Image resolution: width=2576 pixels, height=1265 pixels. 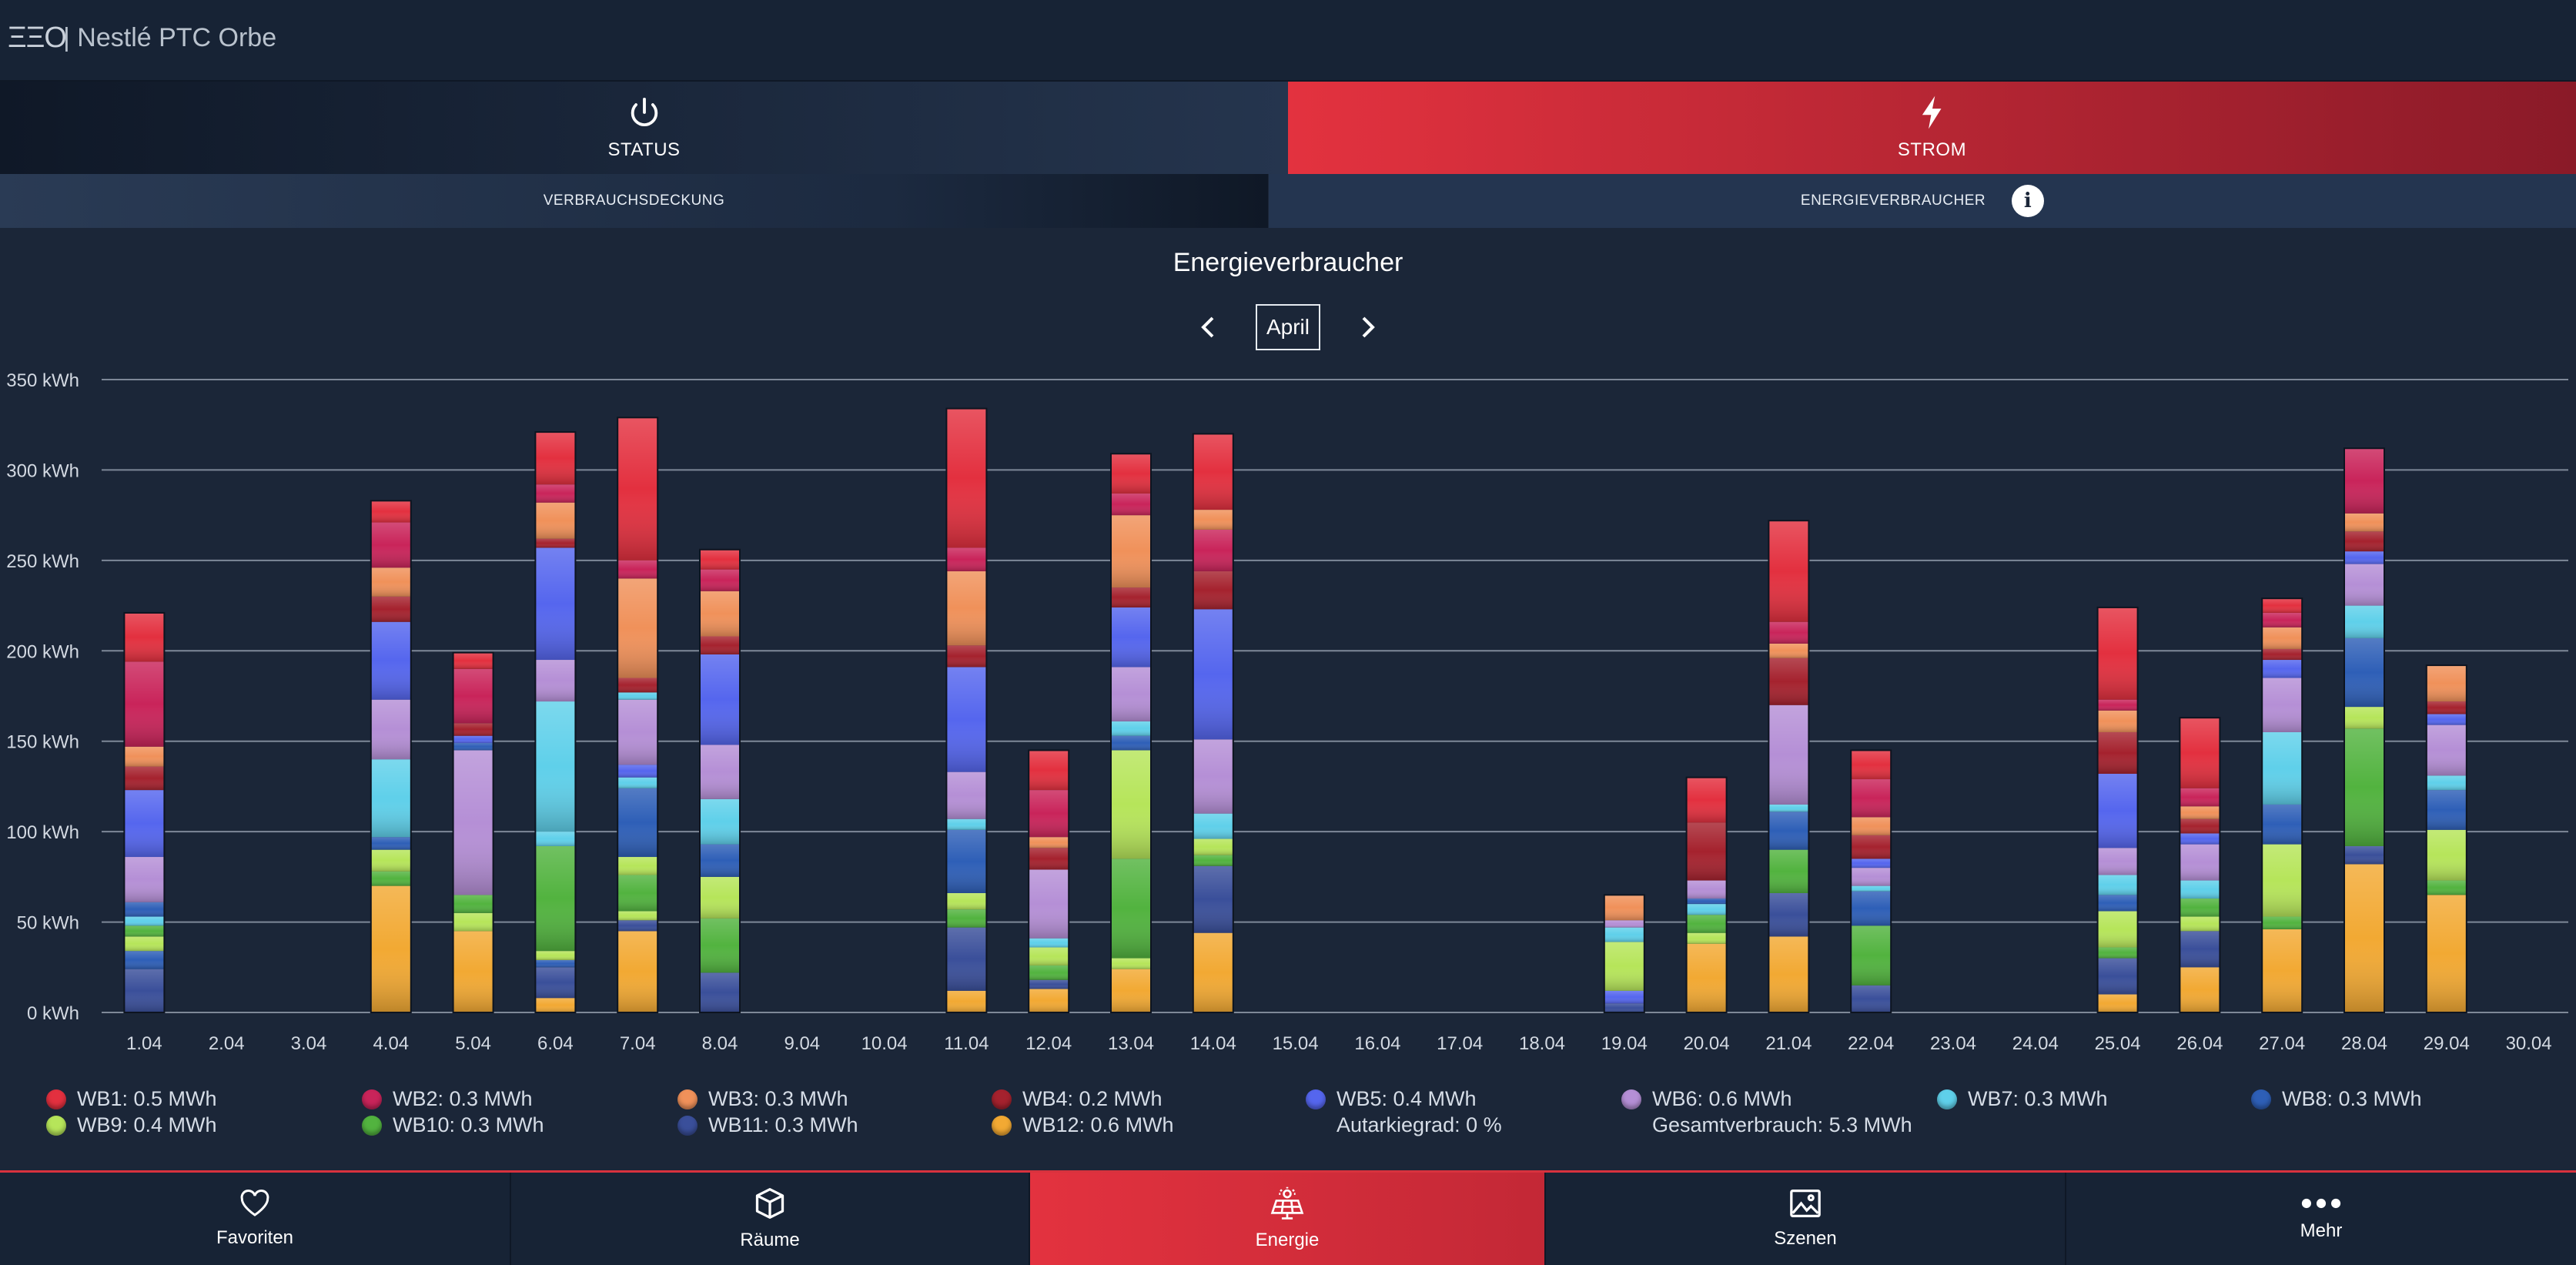 What do you see at coordinates (634, 201) in the screenshot?
I see `subtab-verbrauchsdeckung: VERBRAUCHSDECKUNG` at bounding box center [634, 201].